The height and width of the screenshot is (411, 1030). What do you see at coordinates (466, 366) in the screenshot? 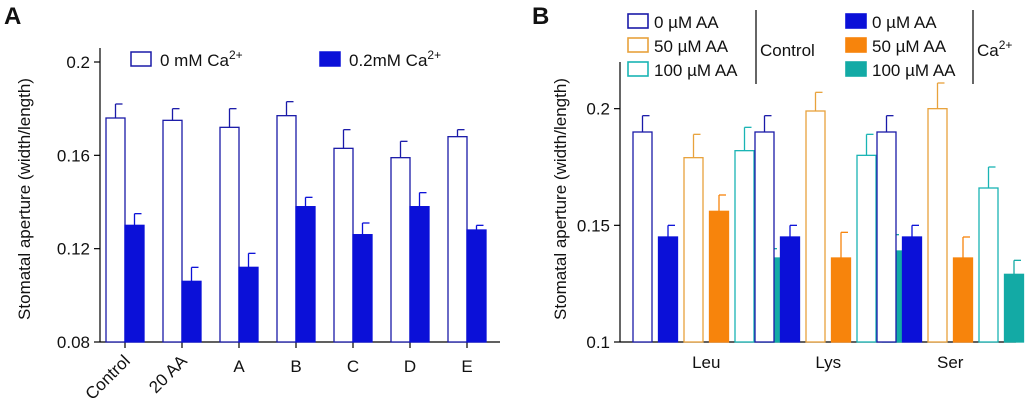
I see `panel-a-x-tick-label: E` at bounding box center [466, 366].